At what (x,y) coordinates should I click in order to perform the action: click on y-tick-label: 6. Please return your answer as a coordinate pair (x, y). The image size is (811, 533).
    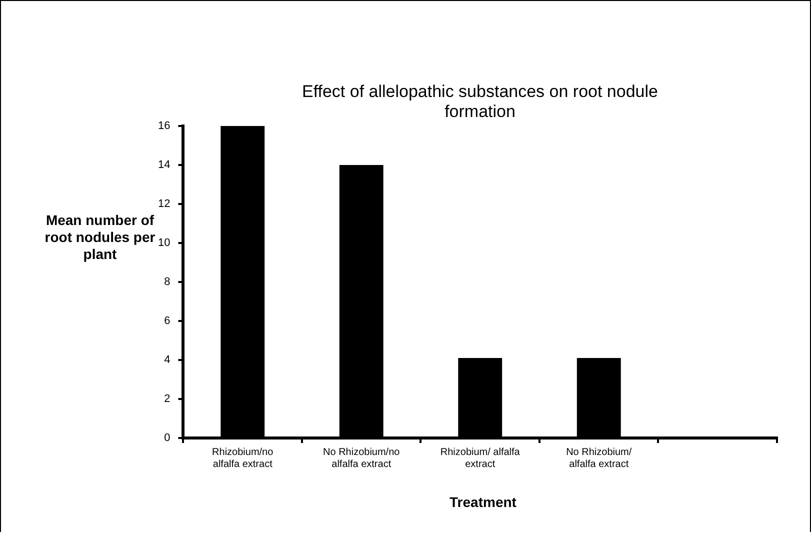
    Looking at the image, I should click on (167, 321).